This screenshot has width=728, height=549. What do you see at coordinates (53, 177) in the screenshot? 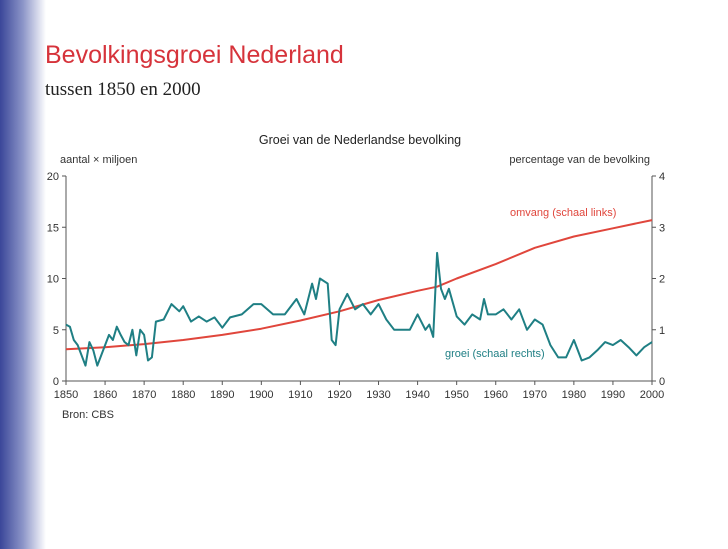
I see `y-tick-label: 20` at bounding box center [53, 177].